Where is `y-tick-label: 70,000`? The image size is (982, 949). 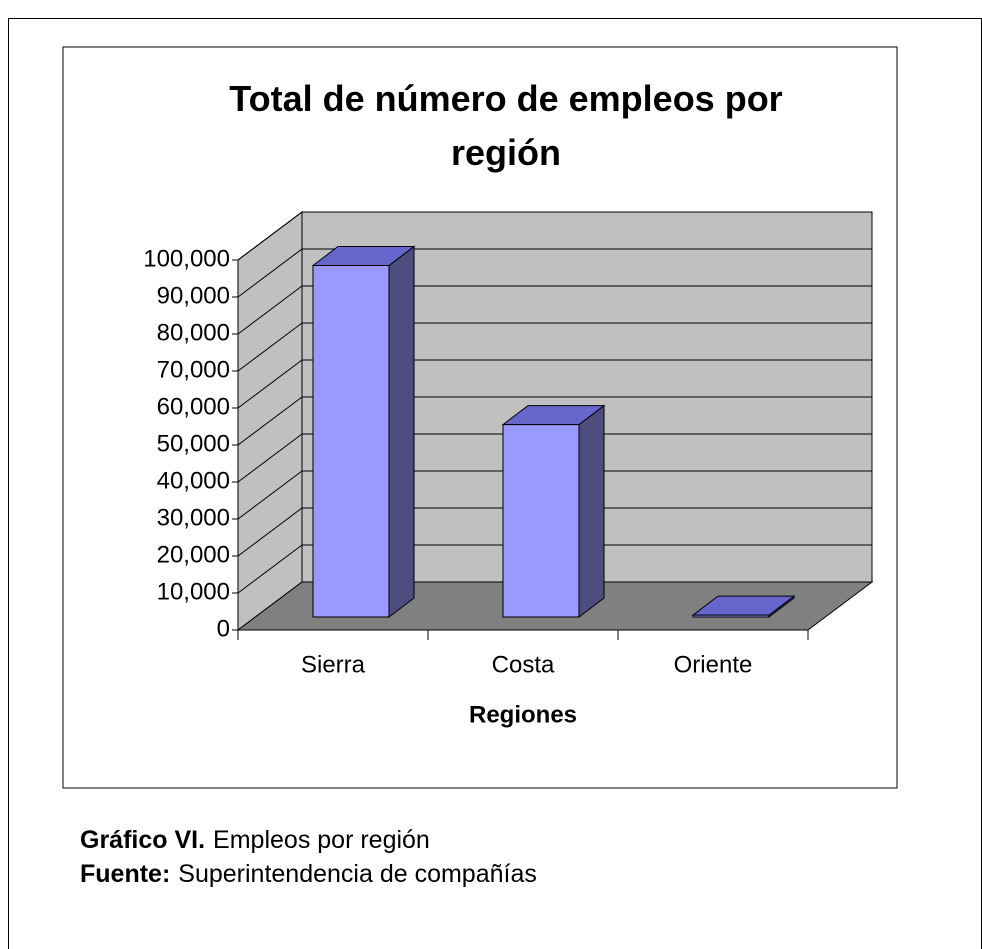
y-tick-label: 70,000 is located at coordinates (193, 369).